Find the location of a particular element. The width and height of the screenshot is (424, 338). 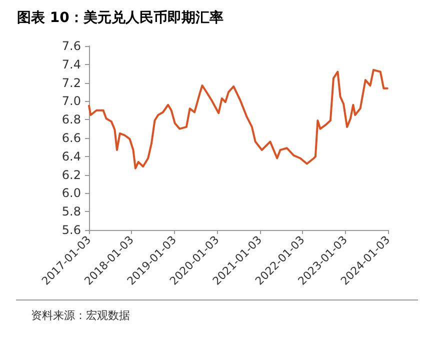

y-tick-label: 6.0 is located at coordinates (71, 193).